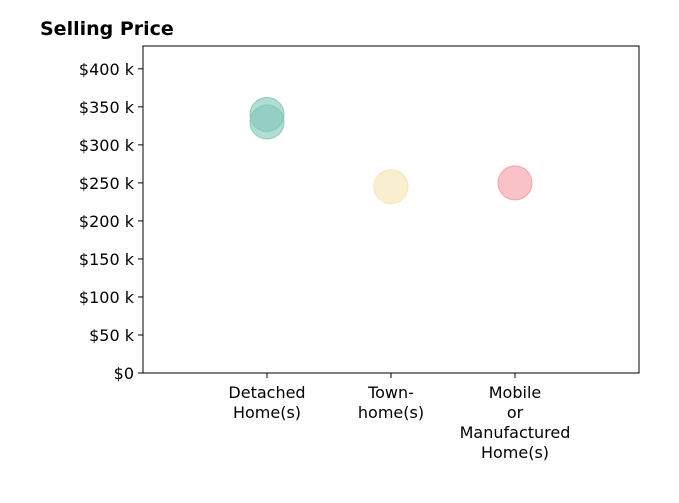 Image resolution: width=679 pixels, height=503 pixels. What do you see at coordinates (391, 412) in the screenshot?
I see `x-category-label-line: home(s)` at bounding box center [391, 412].